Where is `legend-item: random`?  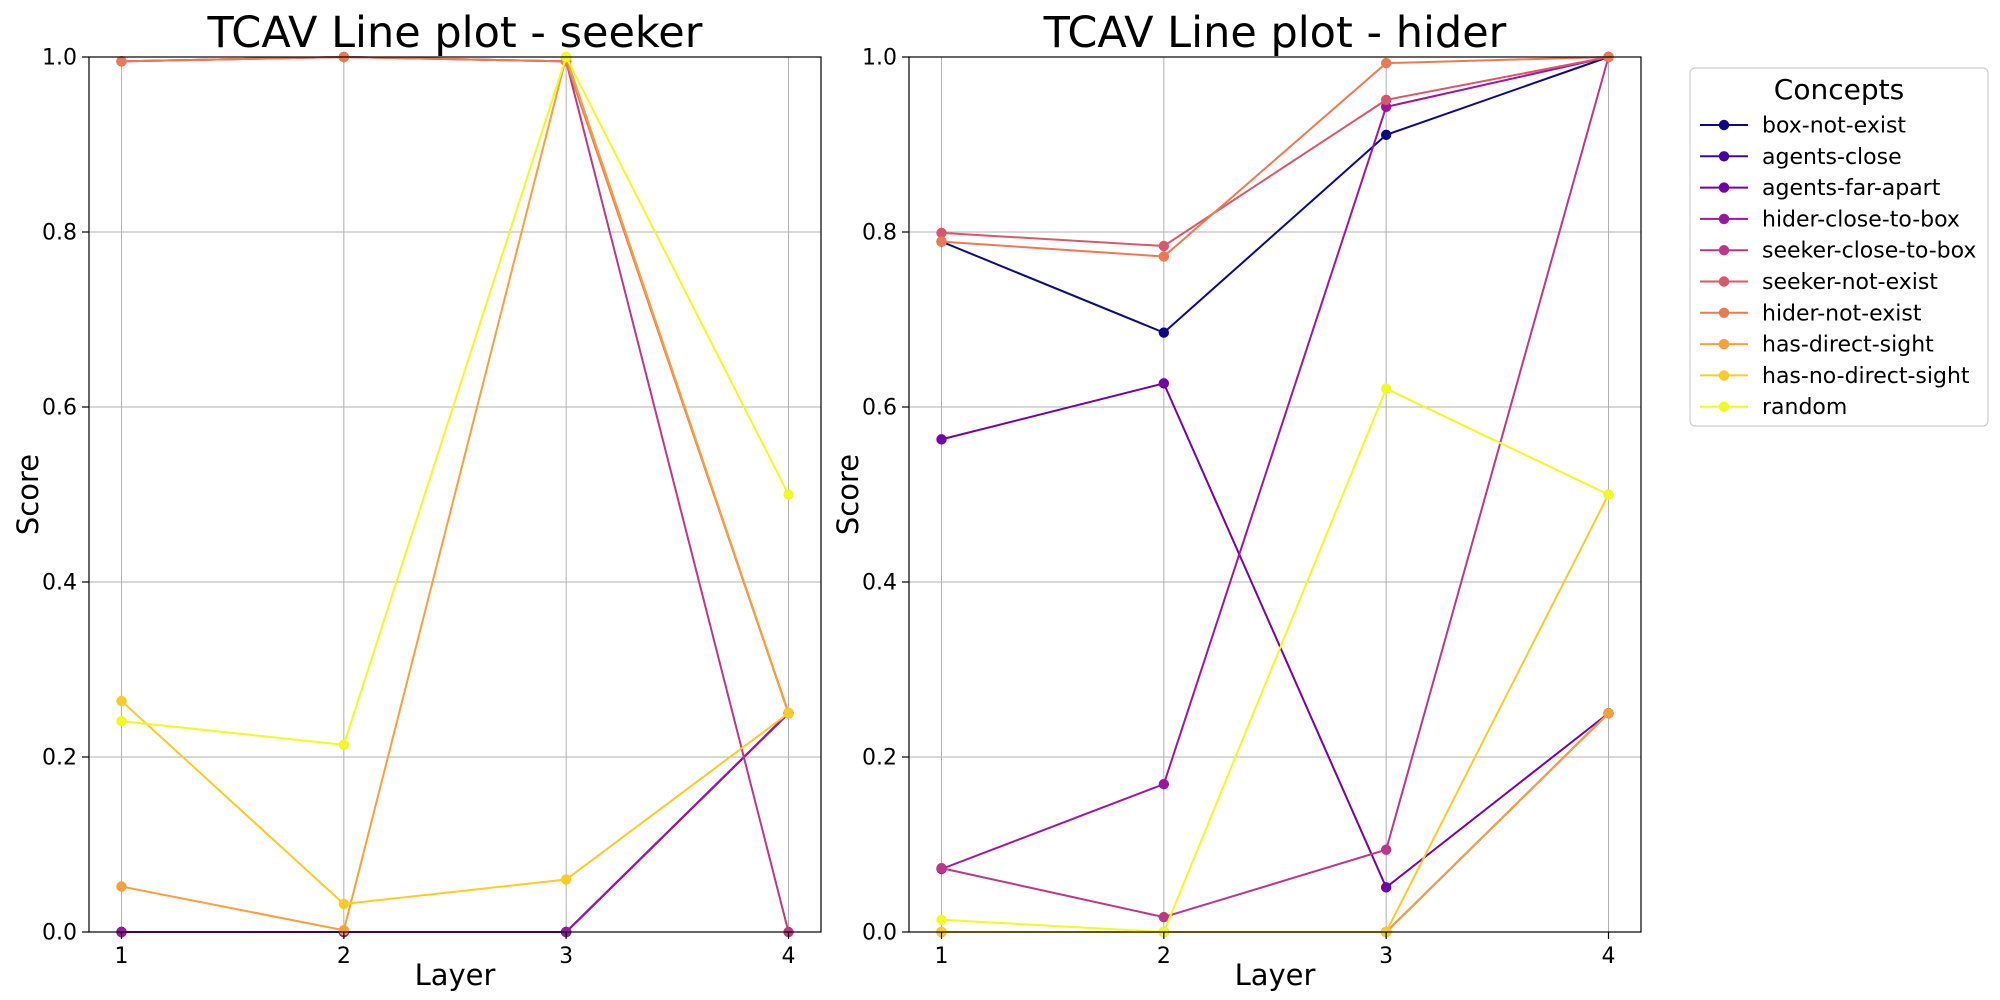 legend-item: random is located at coordinates (1773, 407).